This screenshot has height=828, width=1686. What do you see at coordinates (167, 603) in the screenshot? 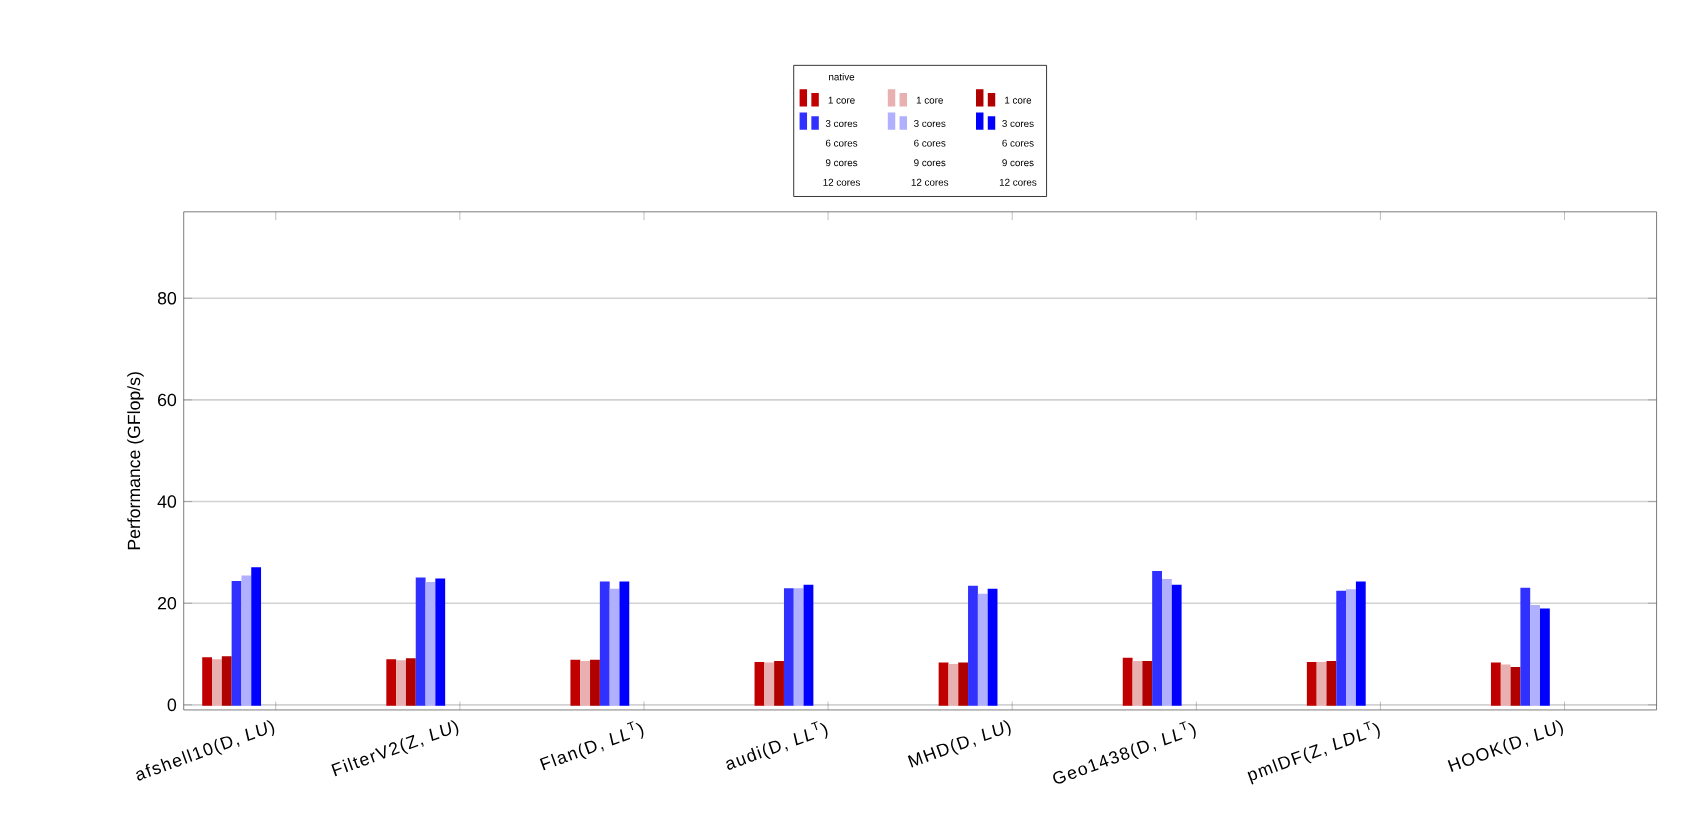
I see `y-tick-label: 20` at bounding box center [167, 603].